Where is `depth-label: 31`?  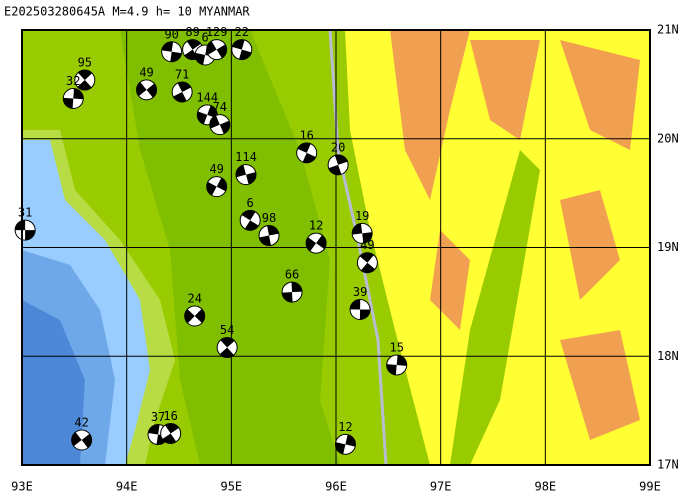 depth-label: 31 is located at coordinates (25, 213).